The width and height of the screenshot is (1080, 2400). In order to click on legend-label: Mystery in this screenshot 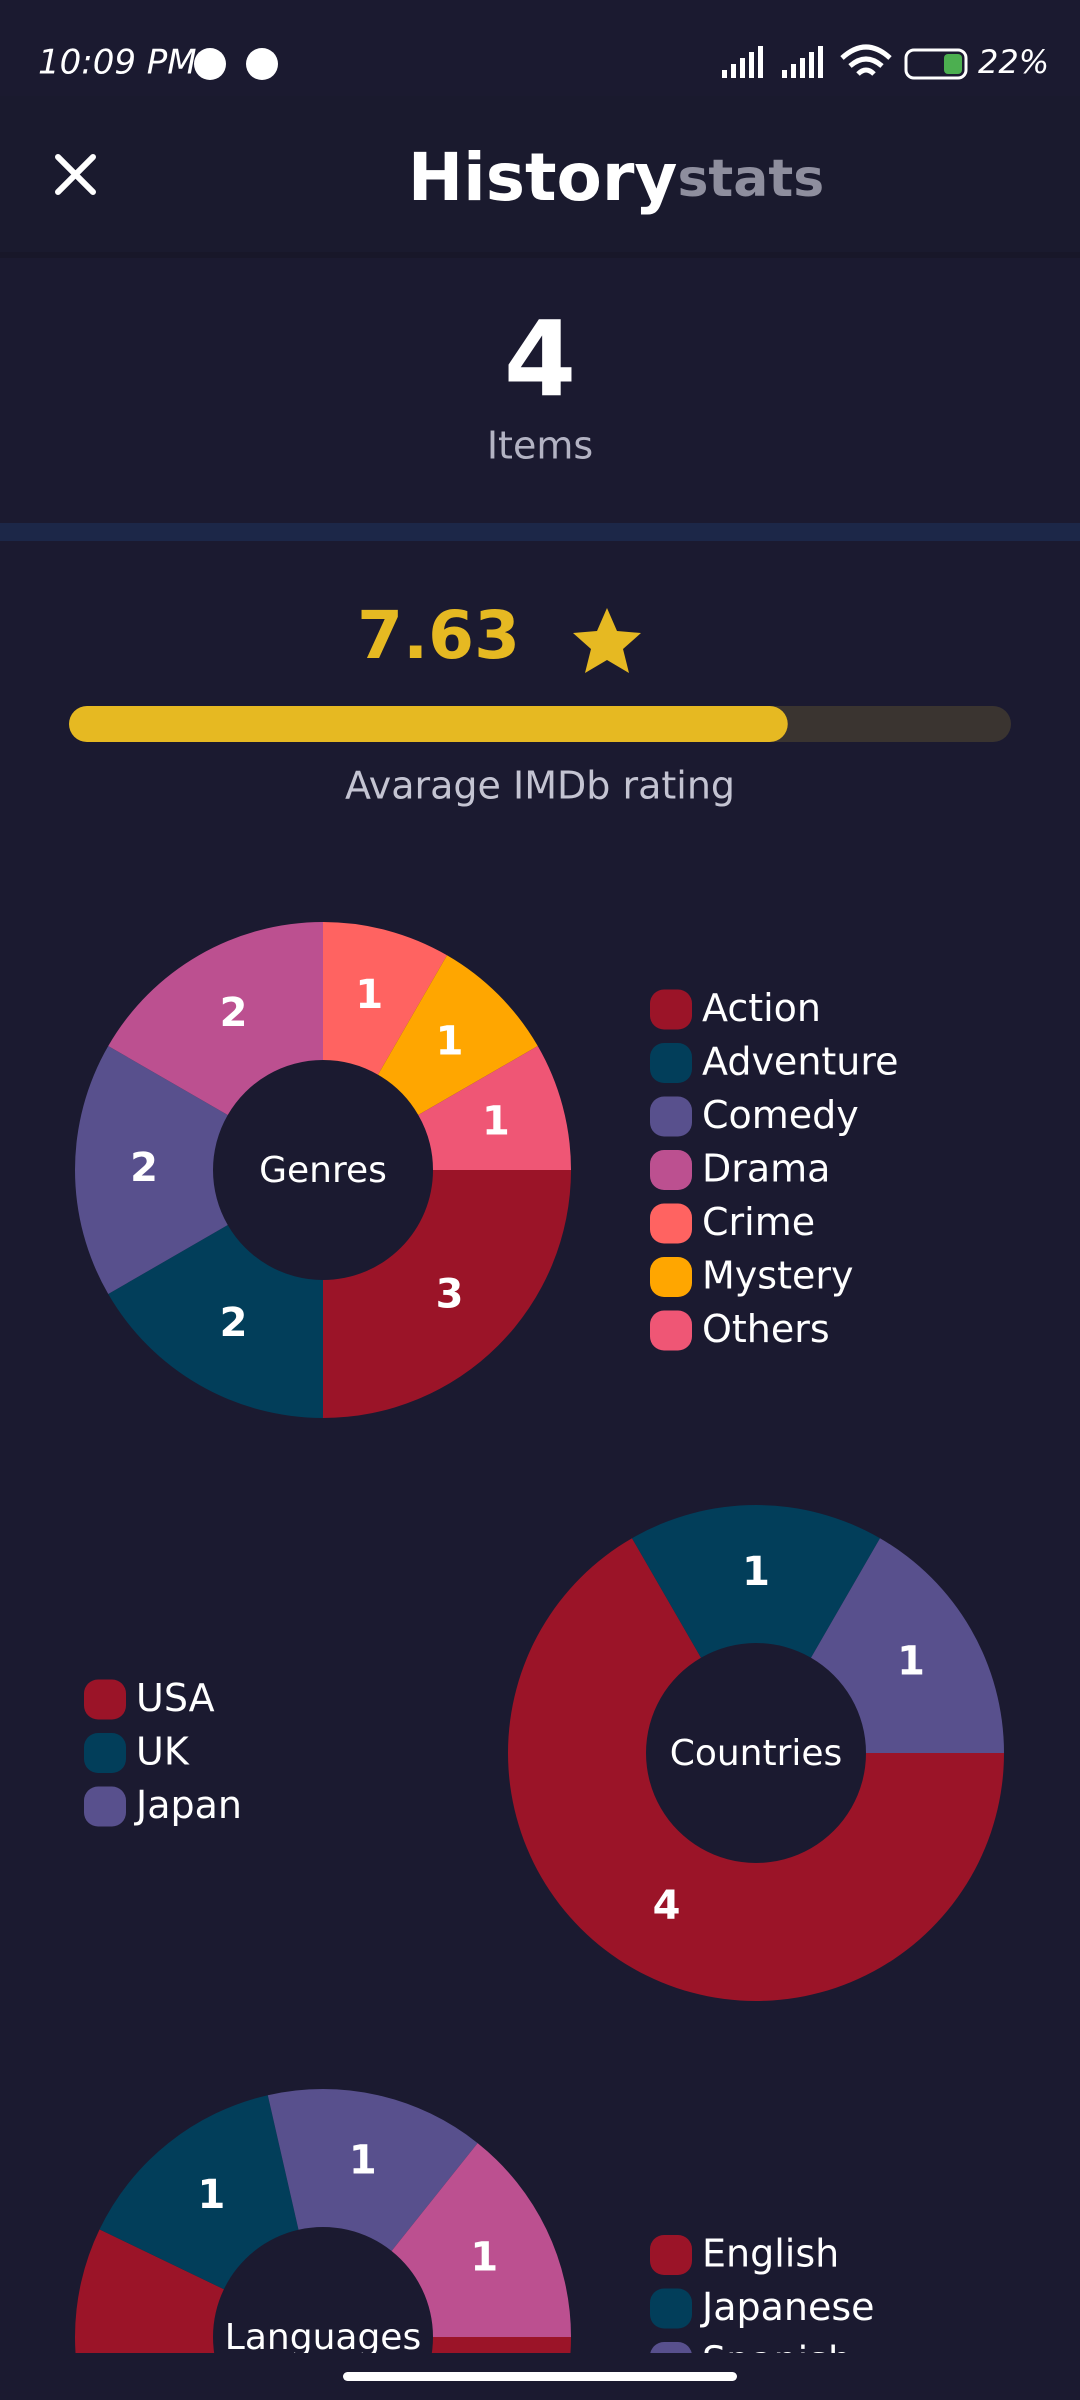, I will do `click(777, 1276)`.